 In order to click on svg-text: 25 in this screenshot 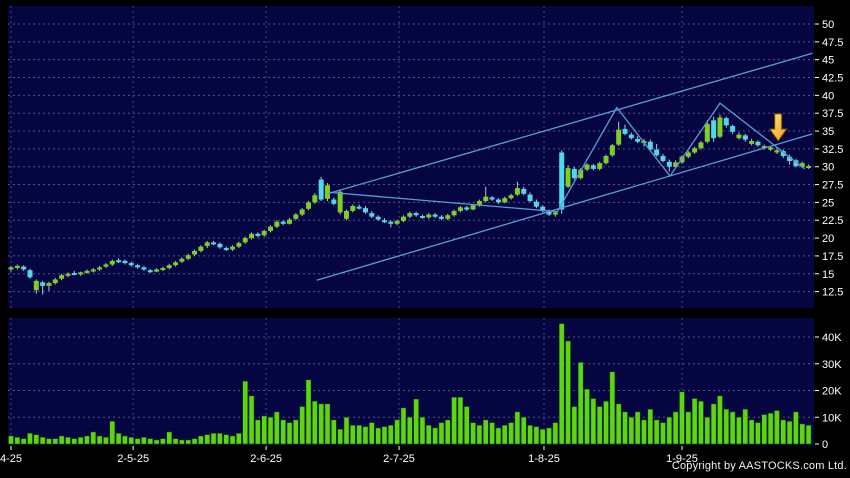, I will do `click(828, 203)`.